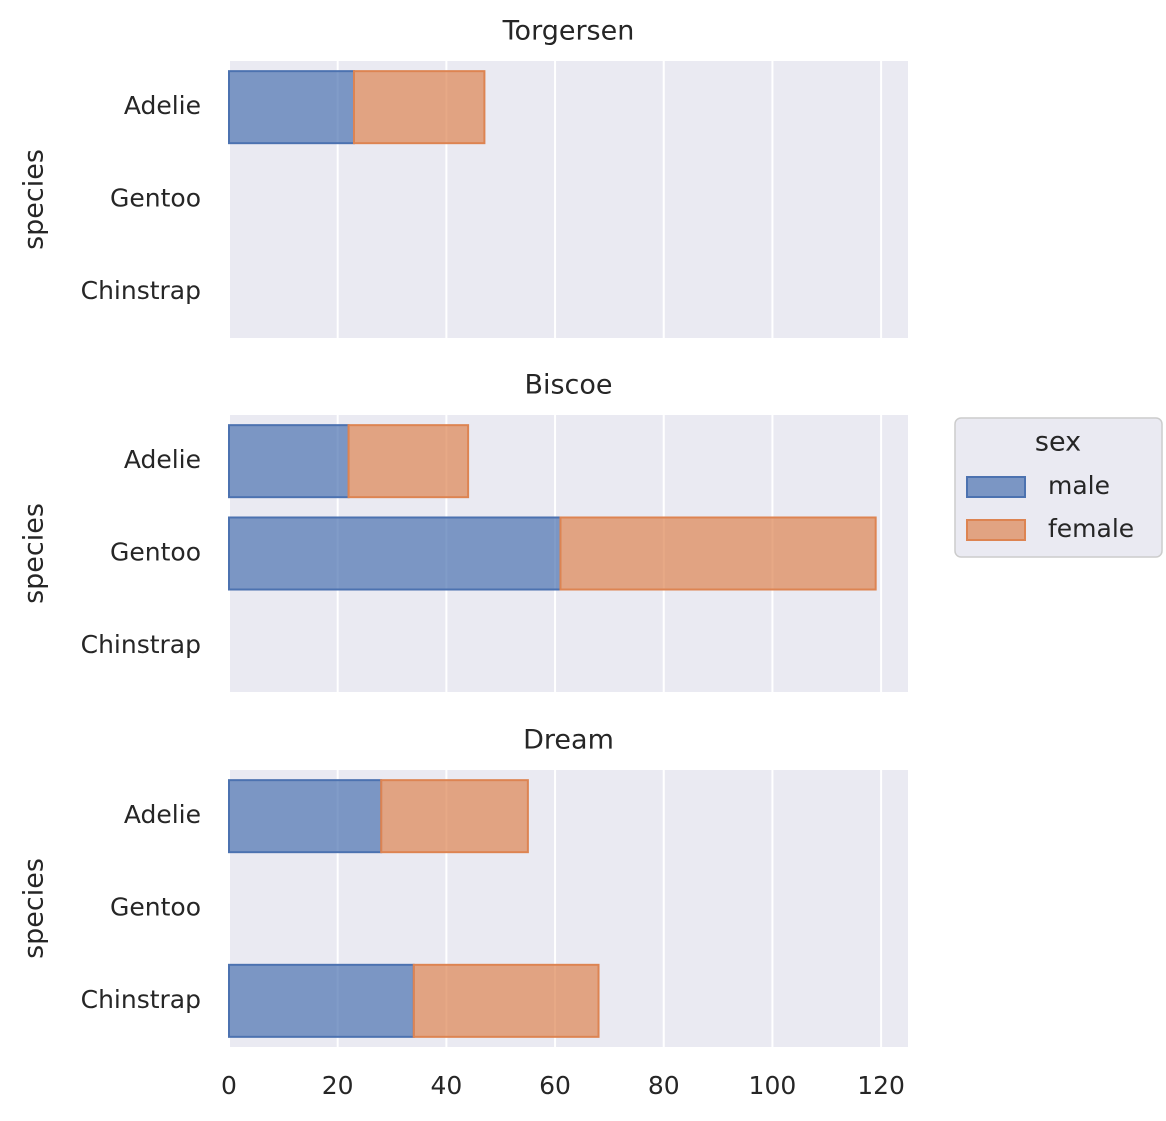  What do you see at coordinates (555, 1085) in the screenshot?
I see `x-tick-label: 60` at bounding box center [555, 1085].